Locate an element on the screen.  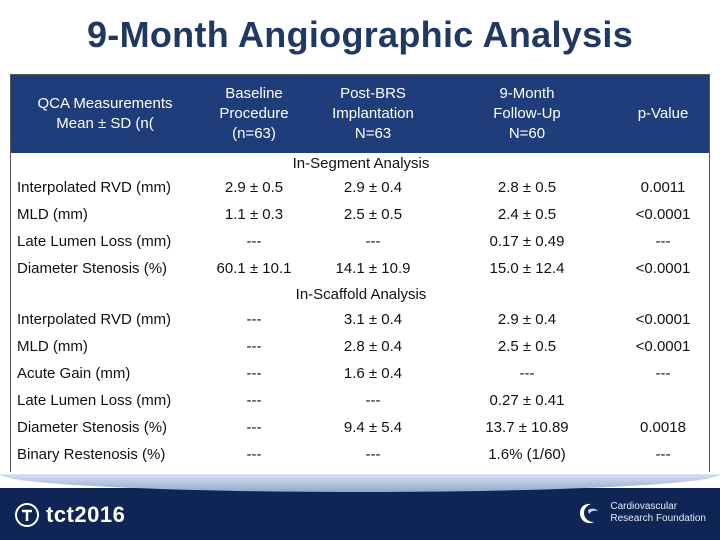
post-brs-value: 2.9 ± 0.4 is located at coordinates (373, 187).